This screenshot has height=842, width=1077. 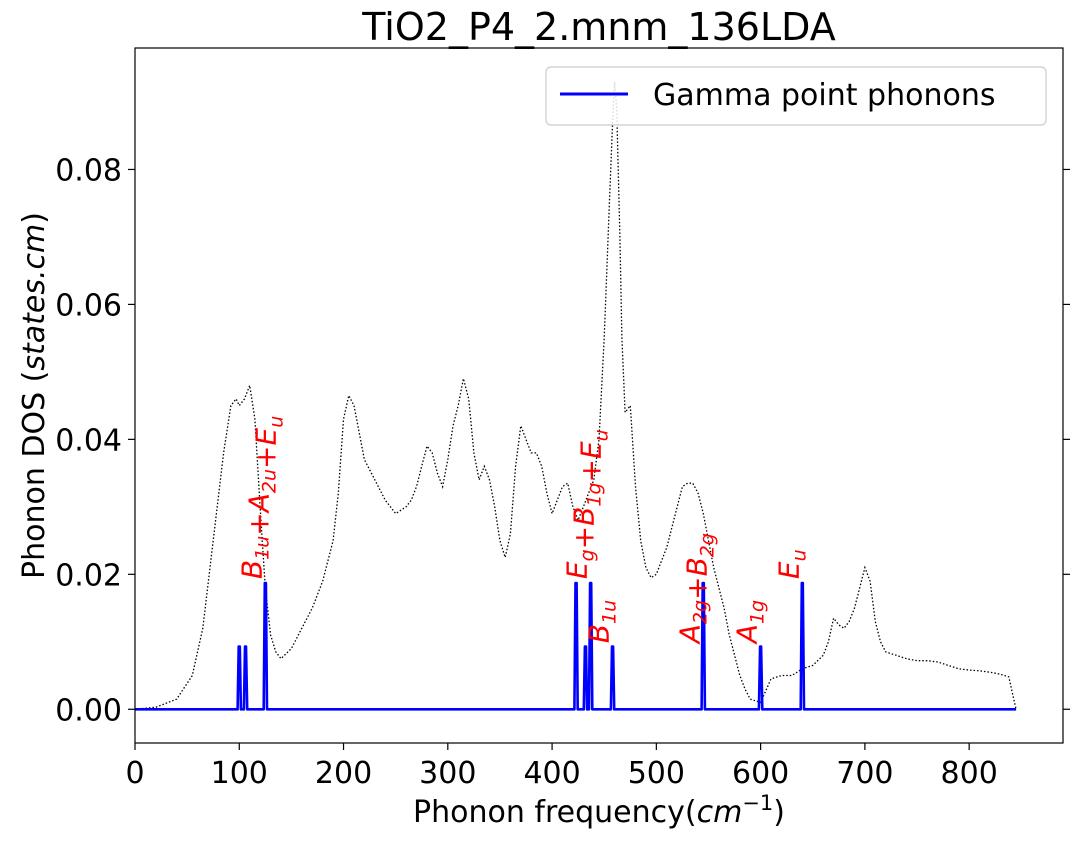 What do you see at coordinates (261, 497) in the screenshot?
I see `peak-annotation: B1u+A2u+Eu` at bounding box center [261, 497].